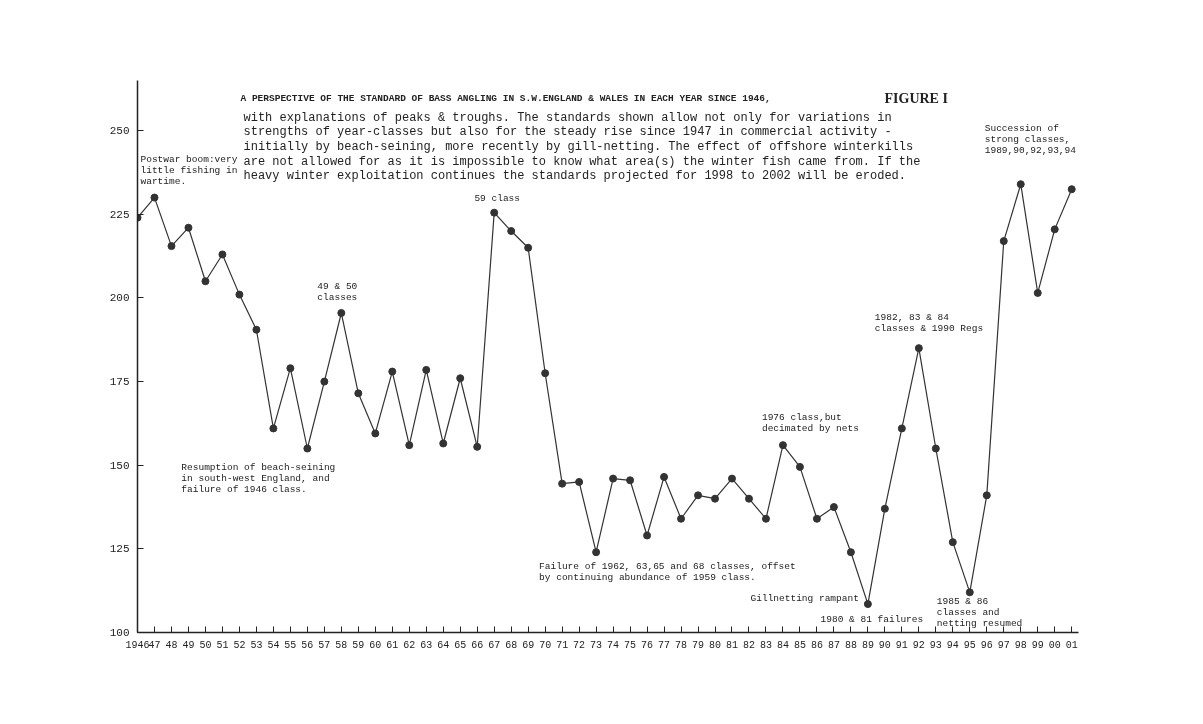 This screenshot has width=1203, height=724. I want to click on annotation: 49 & 50 classes, so click(337, 292).